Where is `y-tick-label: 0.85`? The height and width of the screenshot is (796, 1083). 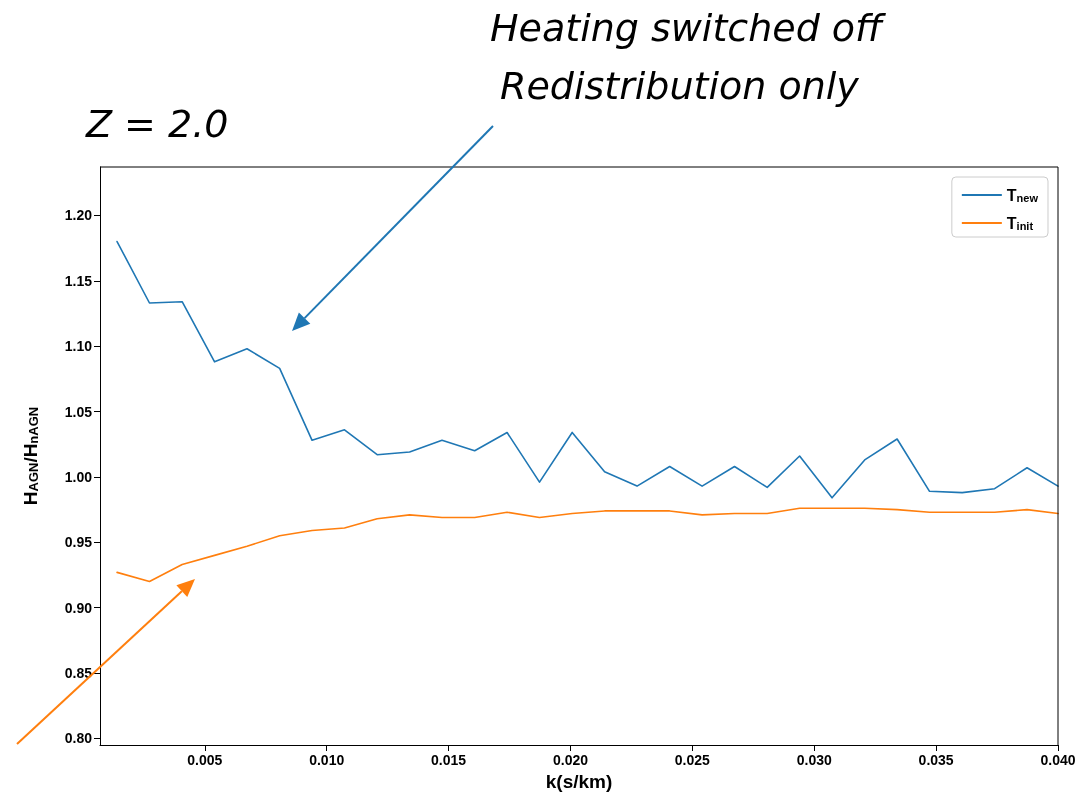
y-tick-label: 0.85 is located at coordinates (78, 673).